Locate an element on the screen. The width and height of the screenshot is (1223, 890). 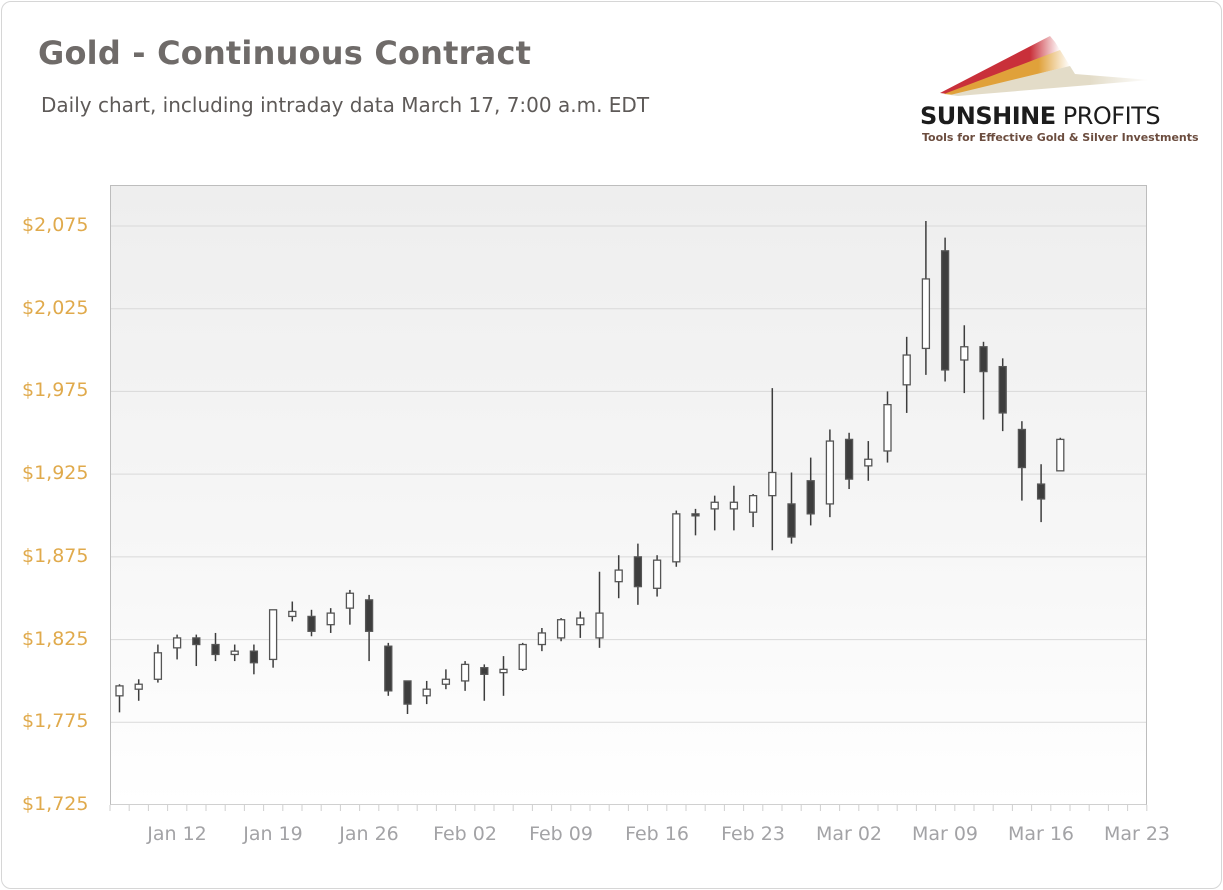
x-tick-label: Mar 09 is located at coordinates (945, 834).